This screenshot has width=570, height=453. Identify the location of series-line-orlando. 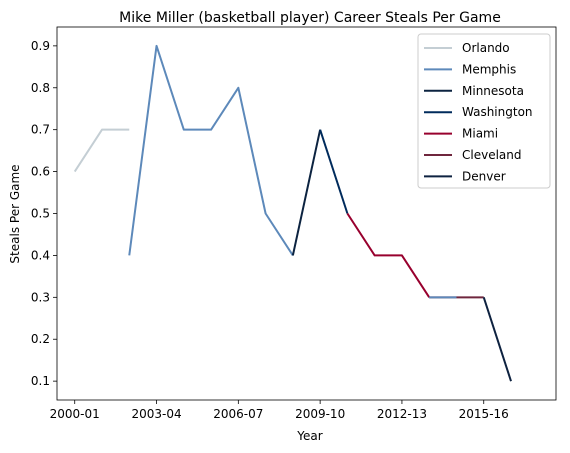
(101, 150).